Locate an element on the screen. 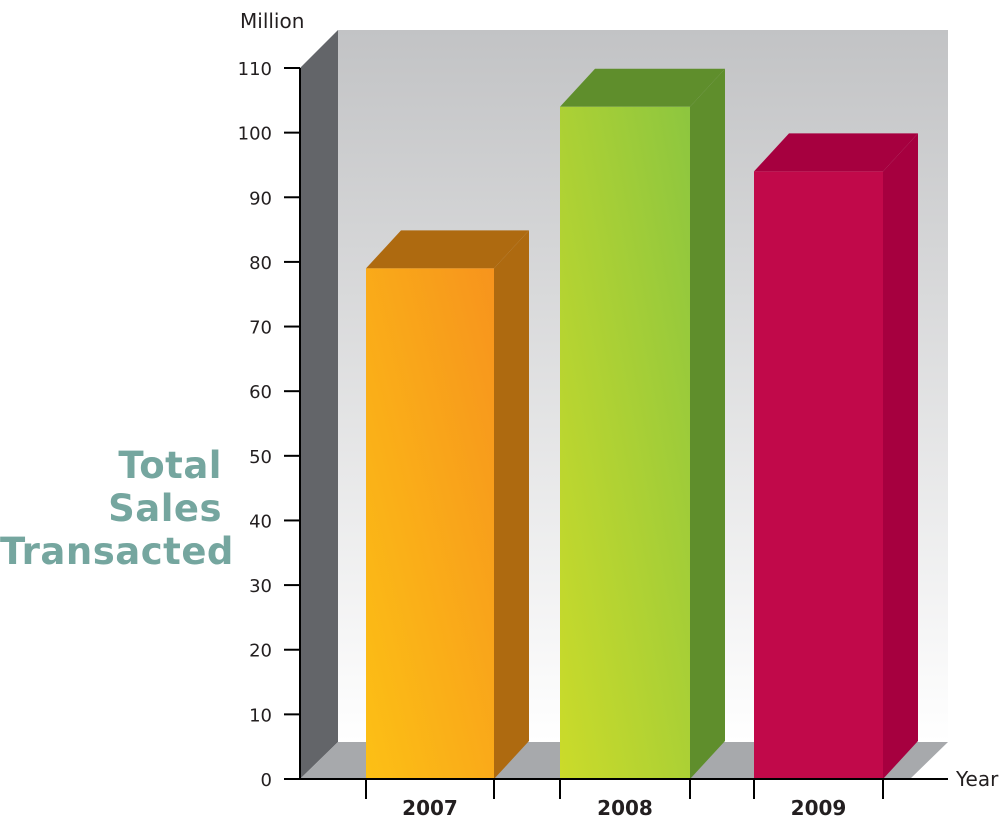  y-tick-label: 20 is located at coordinates (260, 651).